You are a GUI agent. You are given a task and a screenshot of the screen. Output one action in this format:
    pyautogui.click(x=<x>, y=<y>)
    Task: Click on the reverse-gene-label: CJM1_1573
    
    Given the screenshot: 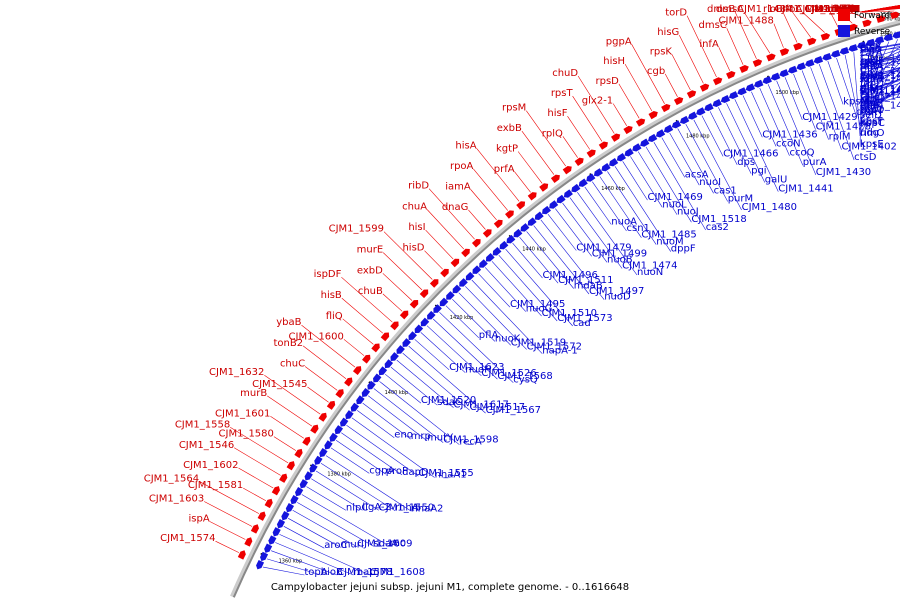 What is the action you would take?
    pyautogui.click(x=584, y=318)
    